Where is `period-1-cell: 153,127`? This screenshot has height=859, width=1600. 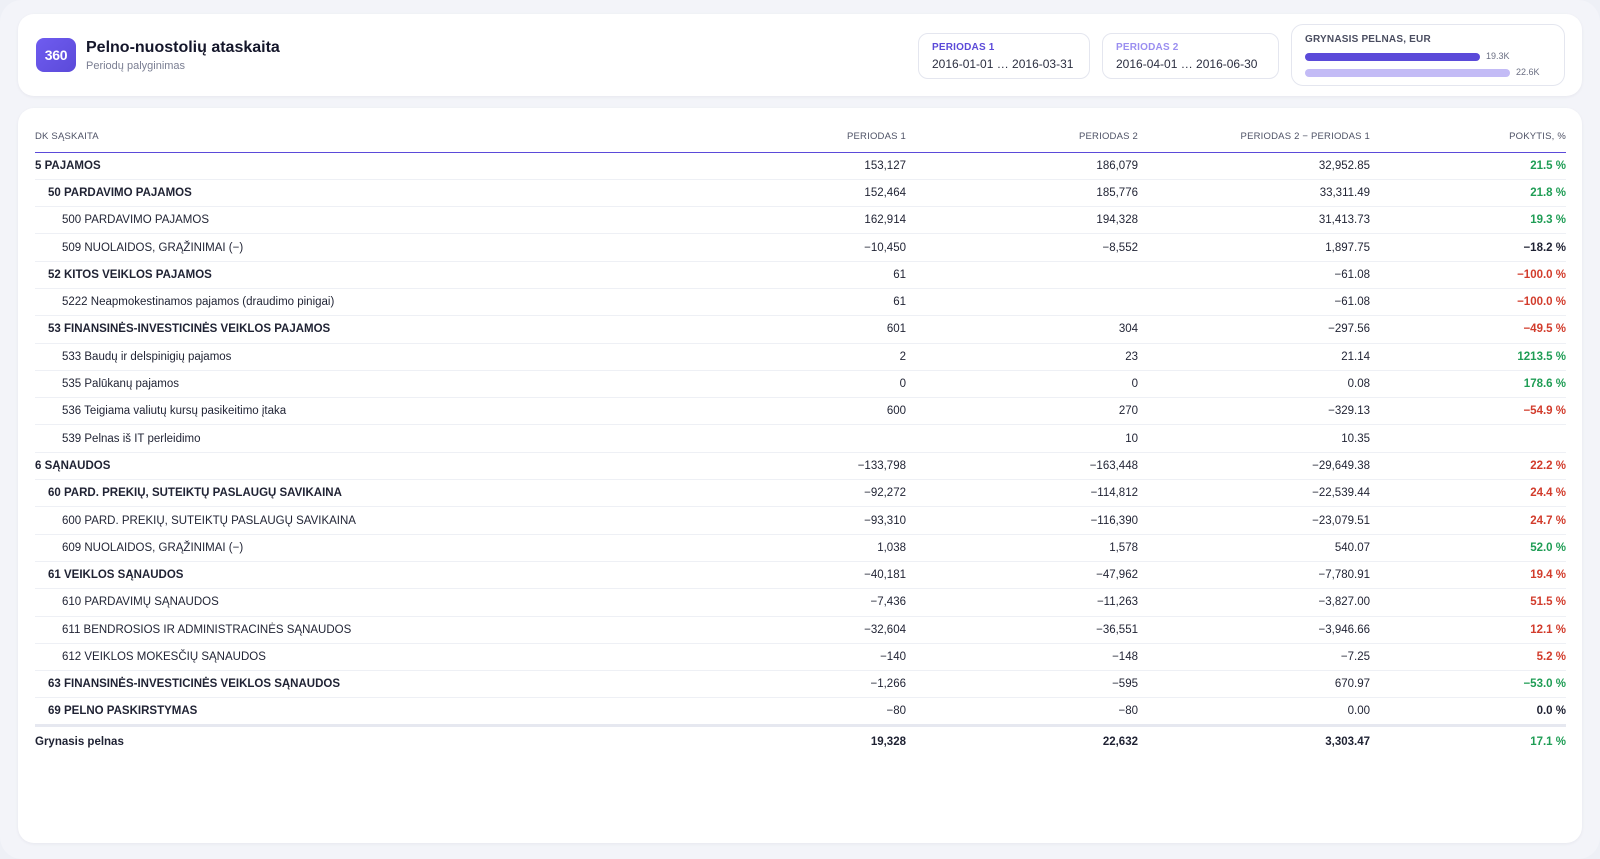
period-1-cell: 153,127 is located at coordinates (806, 166).